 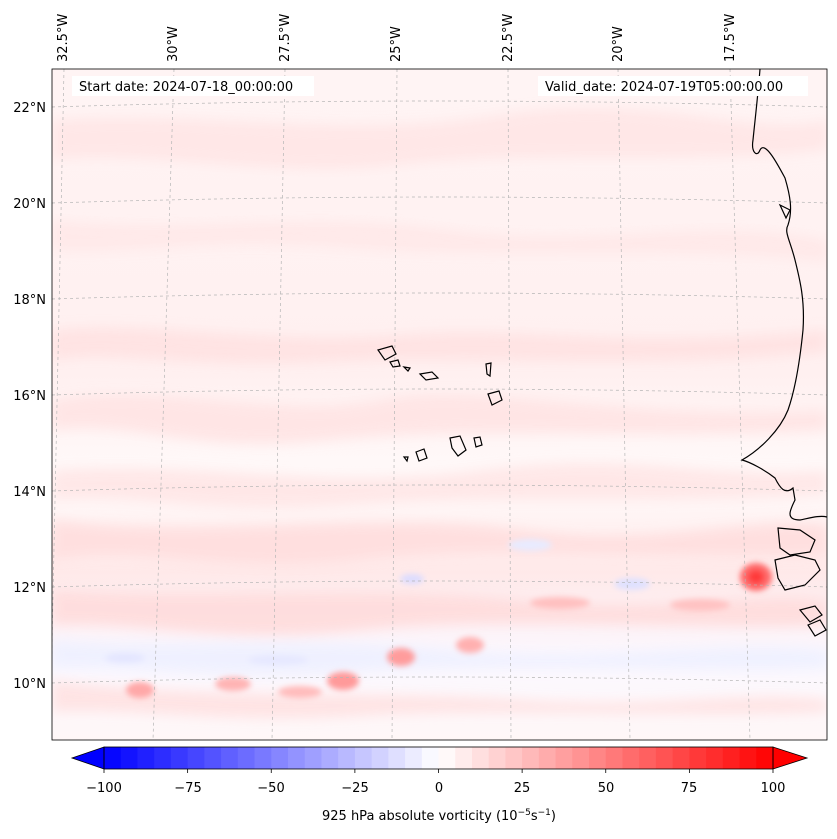 I want to click on colorbar-tick-label: 50, so click(x=606, y=788).